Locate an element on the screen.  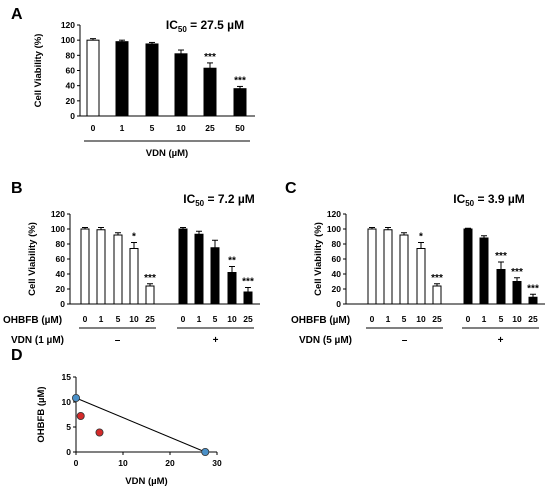
panel-letter: D is located at coordinates (17, 355).